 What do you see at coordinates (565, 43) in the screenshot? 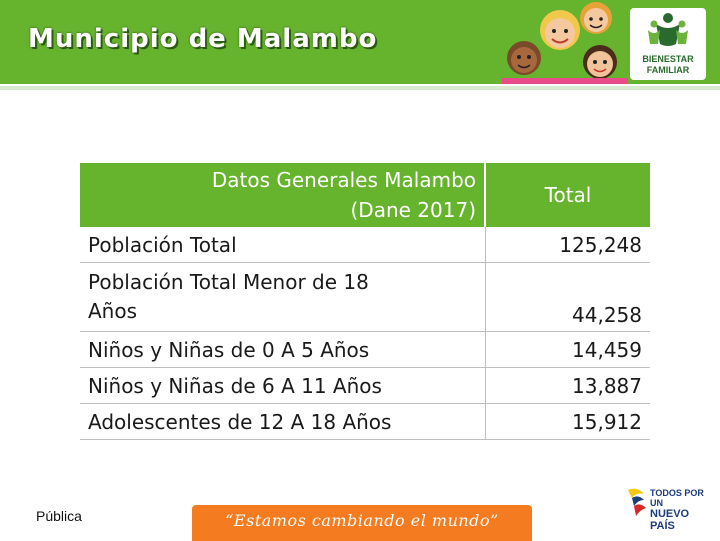
I see `children-illustration` at bounding box center [565, 43].